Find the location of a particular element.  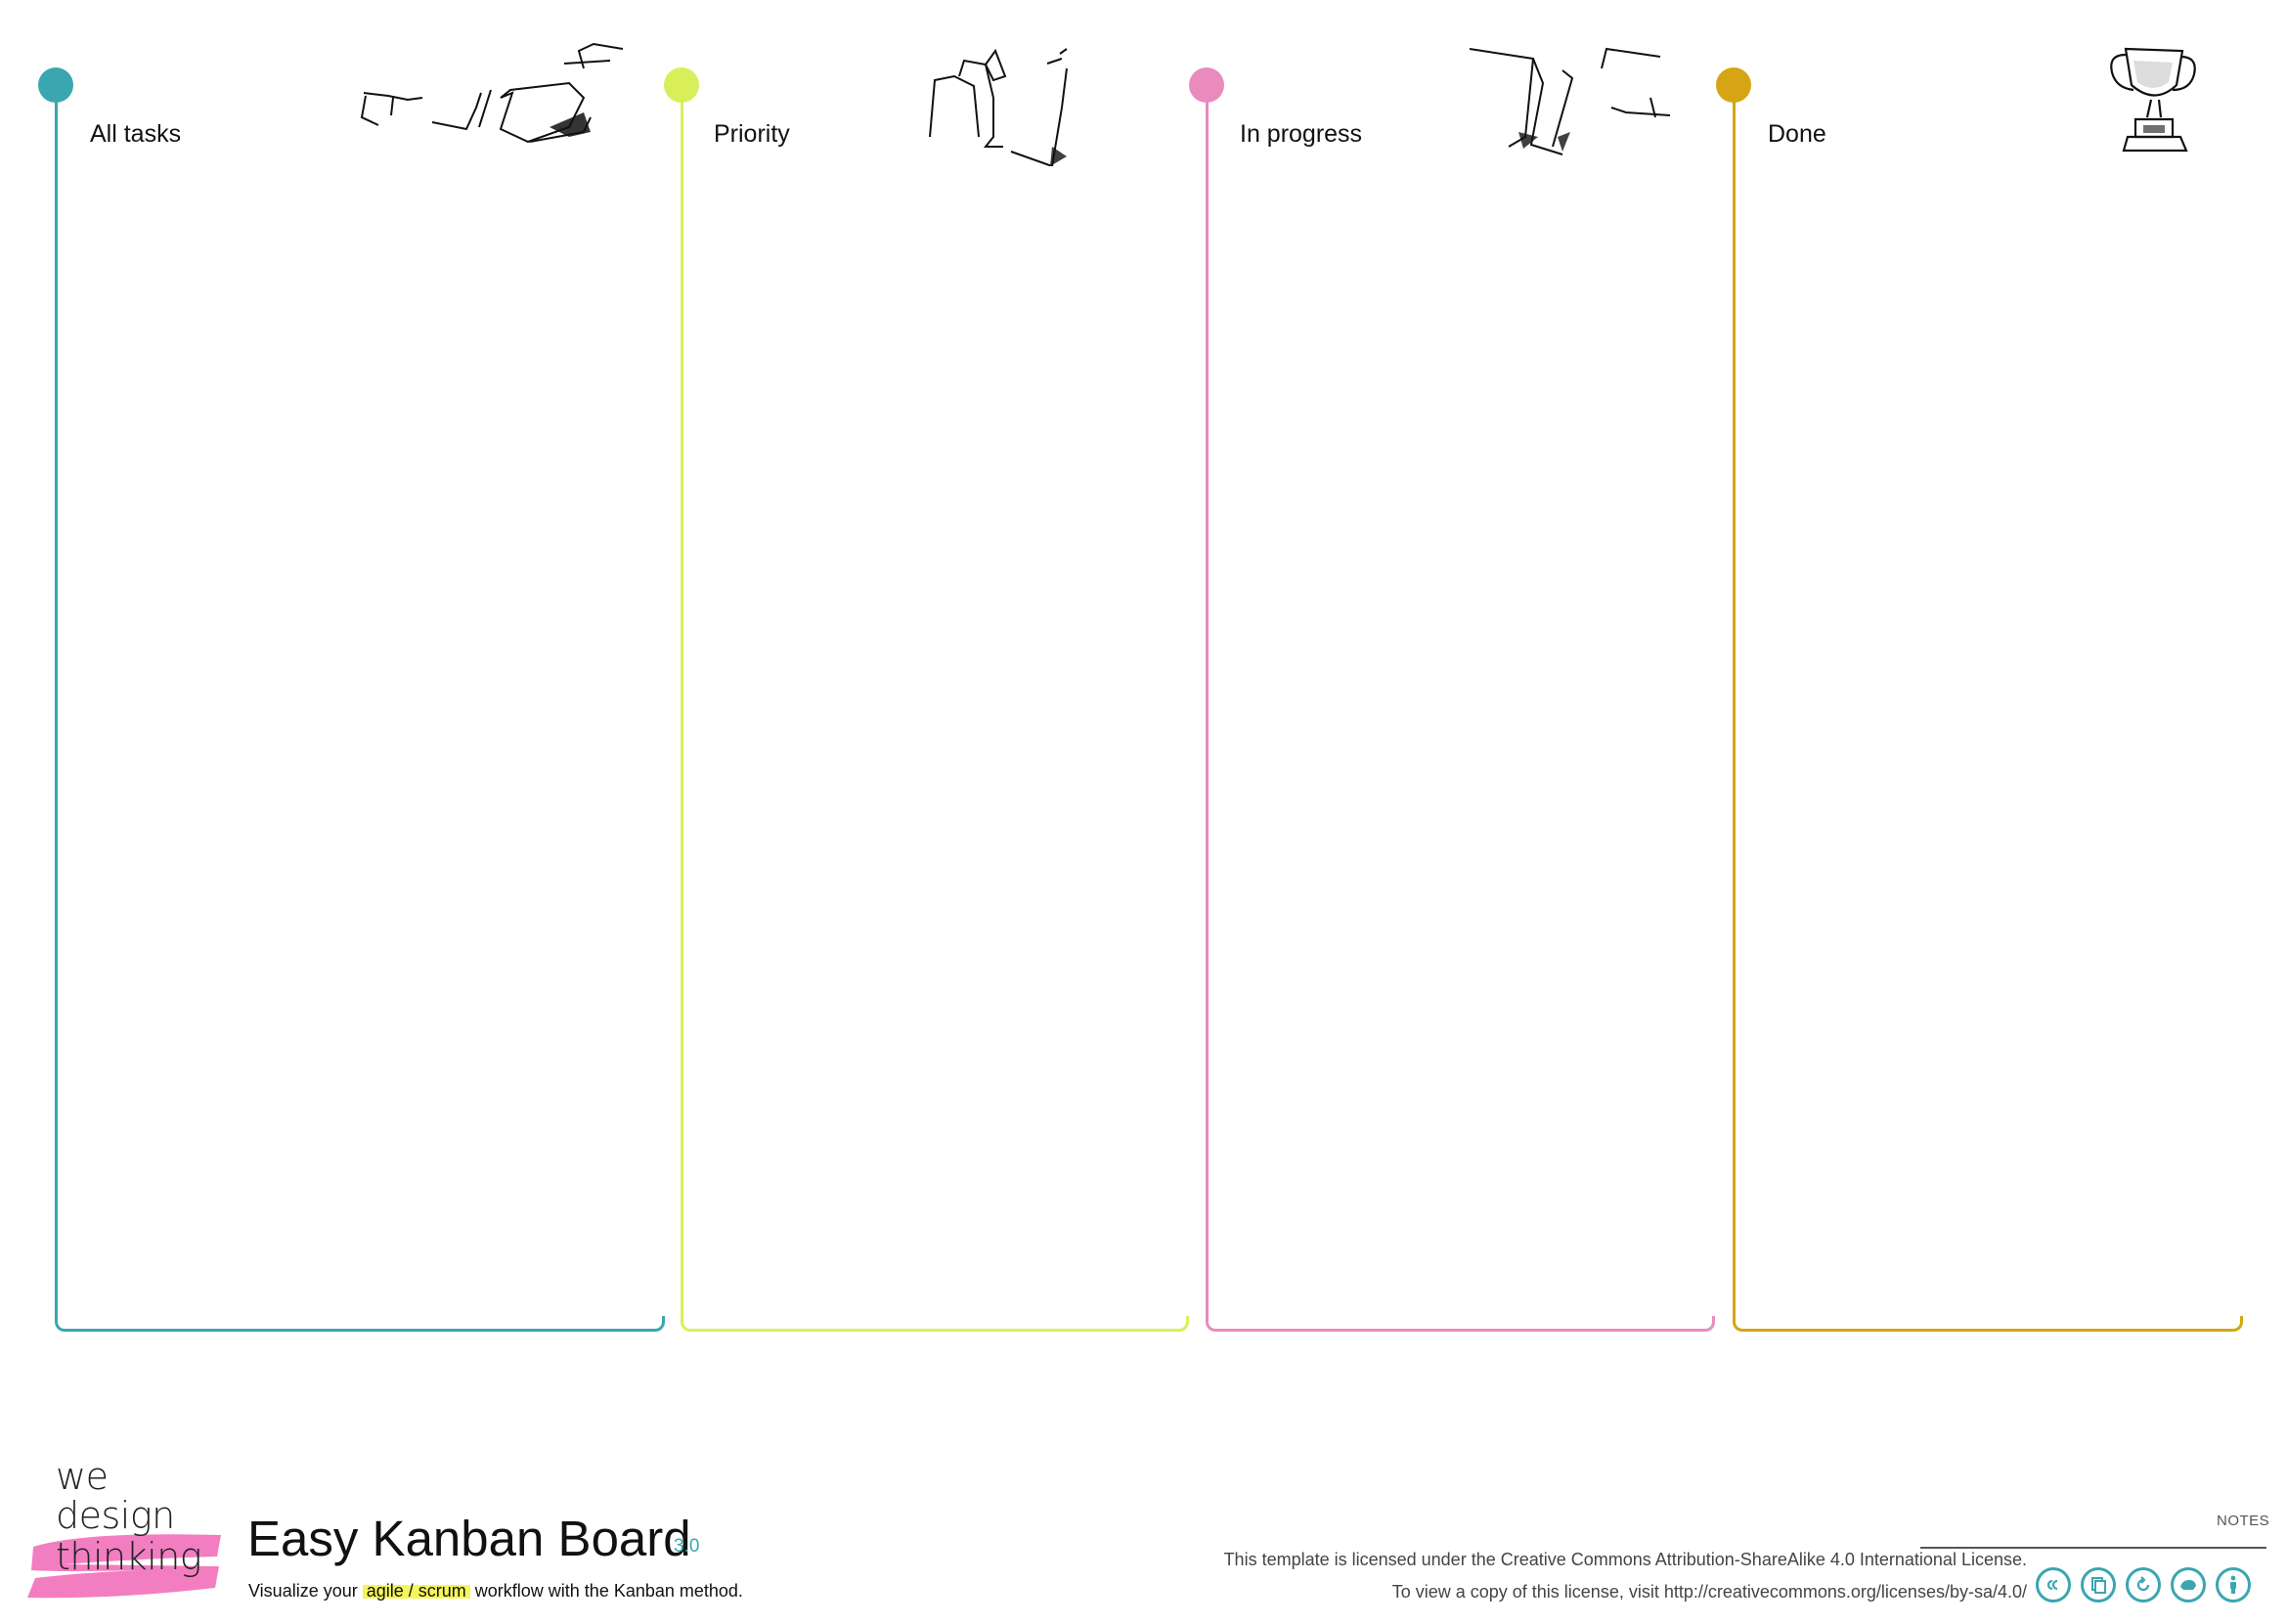

we-design-thinking-logo: we design thinking is located at coordinates (125, 1529).